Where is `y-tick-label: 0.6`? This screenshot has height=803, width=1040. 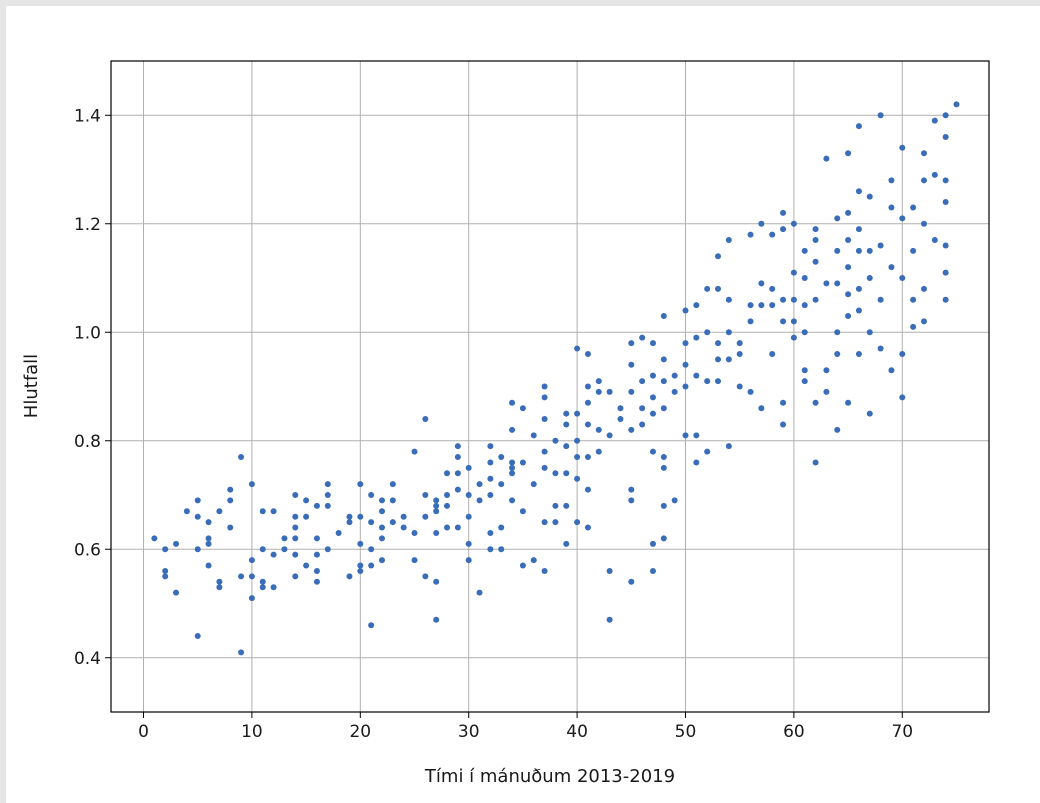
y-tick-label: 0.6 is located at coordinates (87, 550).